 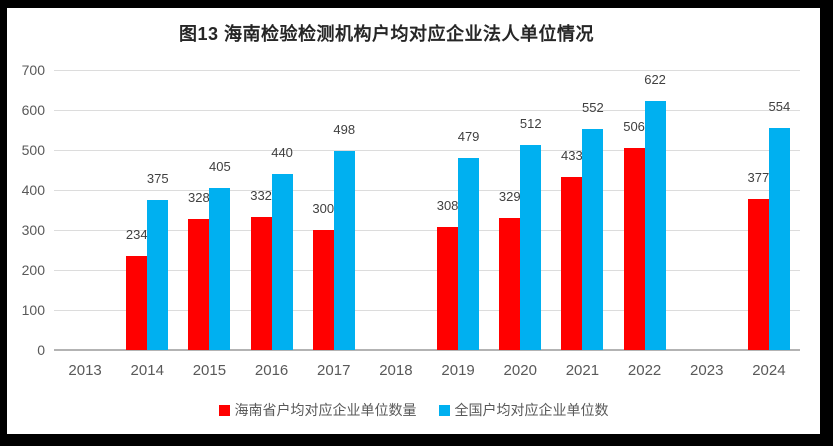 I want to click on x-tick-2017: 2017, so click(x=334, y=370).